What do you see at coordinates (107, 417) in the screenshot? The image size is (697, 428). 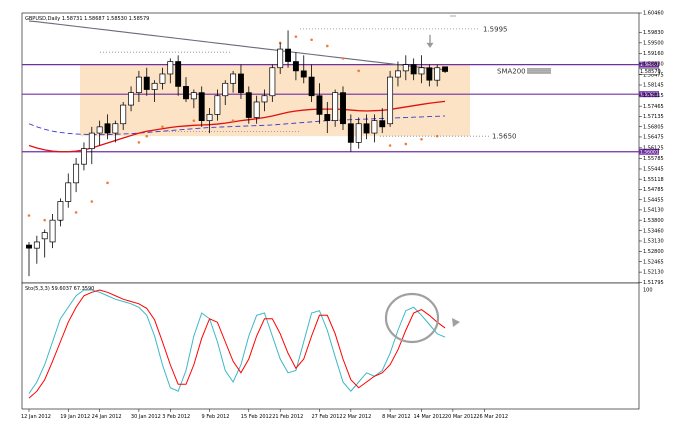 I see `x-tick-label-2: 24 Jan 2012` at bounding box center [107, 417].